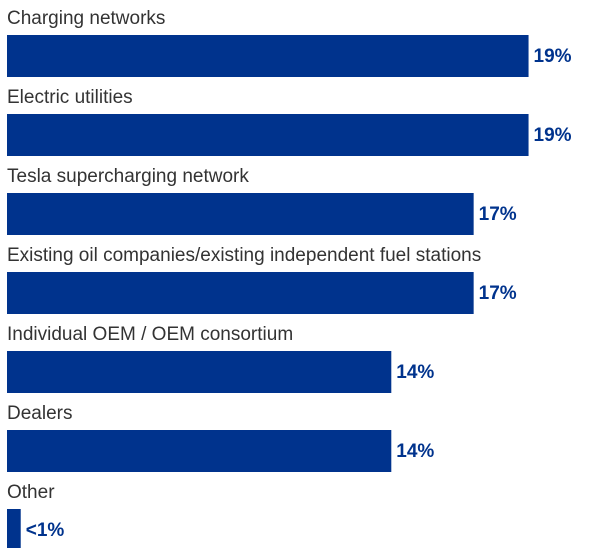  What do you see at coordinates (45, 530) in the screenshot?
I see `value-label: <1%` at bounding box center [45, 530].